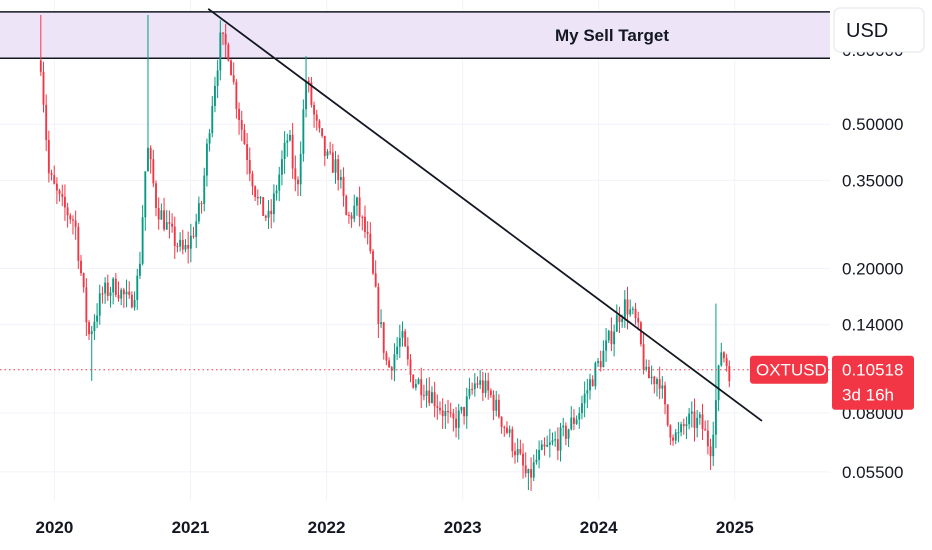 The image size is (932, 550). What do you see at coordinates (872, 325) in the screenshot?
I see `y-tick-label: 0.14000` at bounding box center [872, 325].